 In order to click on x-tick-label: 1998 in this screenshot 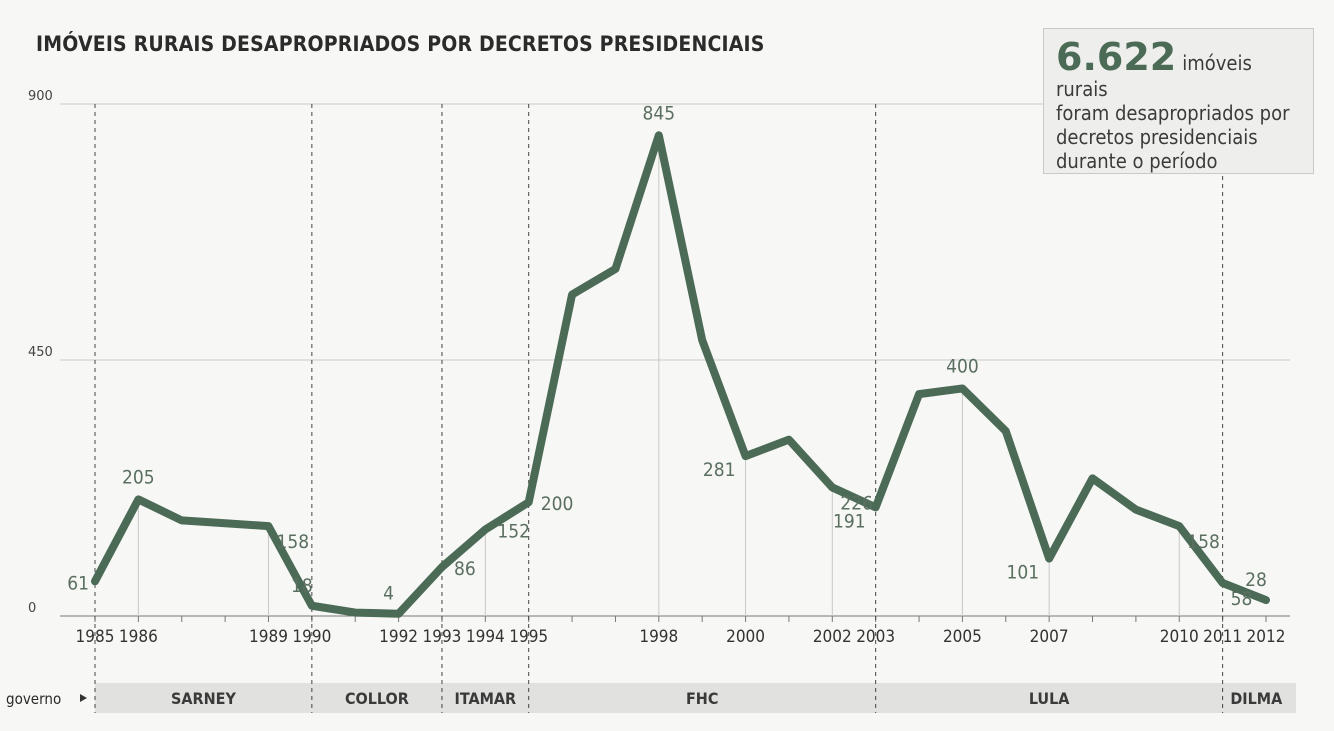, I will do `click(658, 637)`.